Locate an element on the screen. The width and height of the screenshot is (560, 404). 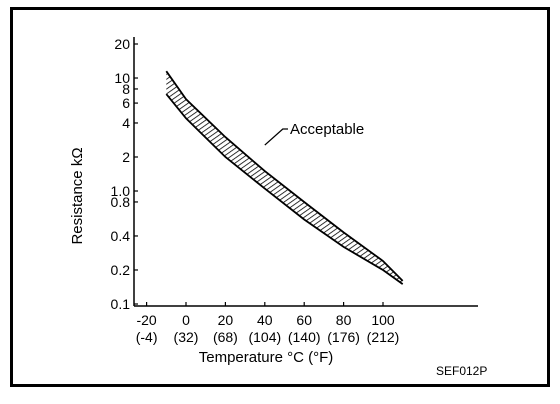
x-tick-label-fahrenheit: (-4) is located at coordinates (147, 337).